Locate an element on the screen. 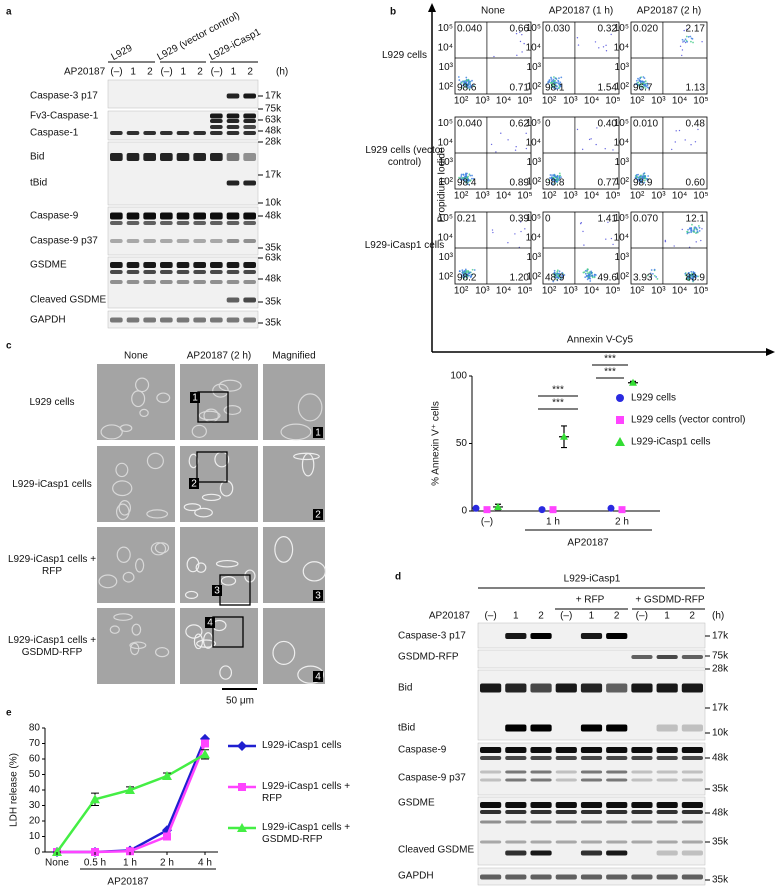 This screenshot has height=891, width=780. quadrant-value: 1.54 is located at coordinates (608, 88).